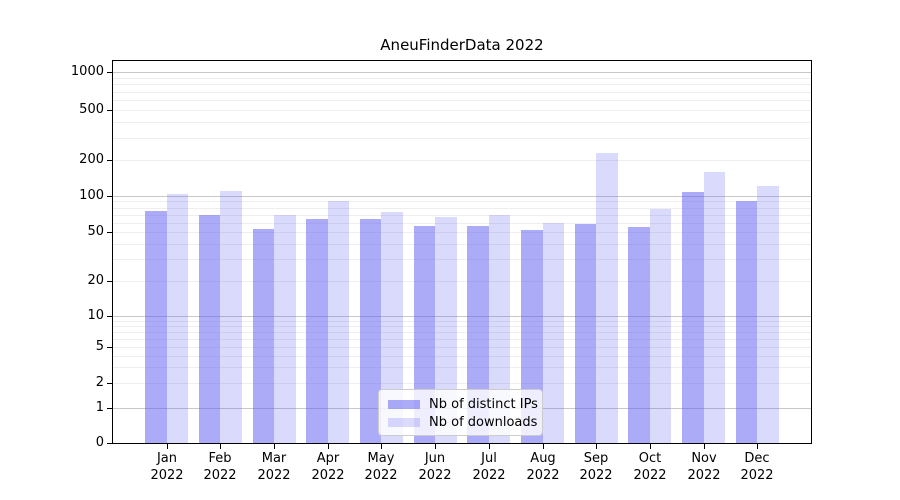  I want to click on x-tick-label: Aug 2022, so click(543, 467).